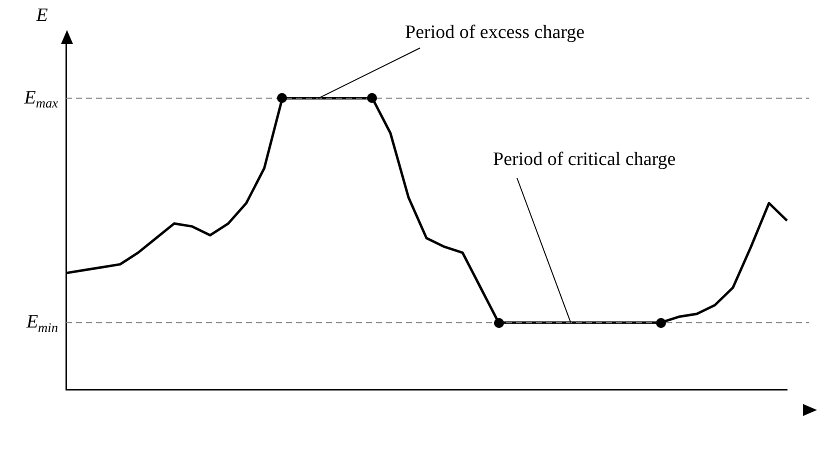 The height and width of the screenshot is (458, 819). What do you see at coordinates (495, 32) in the screenshot?
I see `text: Period of excess charge` at bounding box center [495, 32].